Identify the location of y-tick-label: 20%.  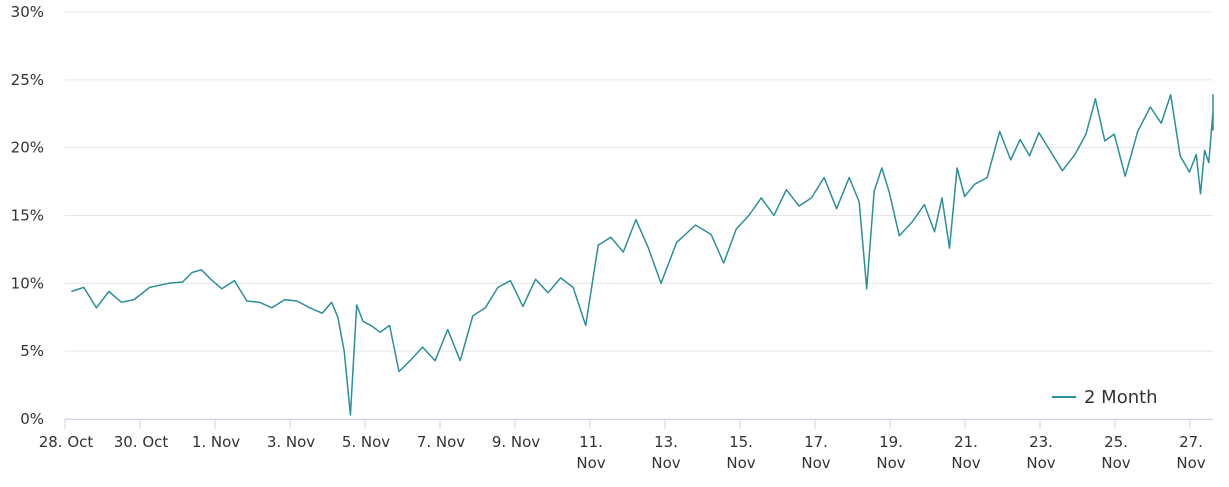
(27, 148).